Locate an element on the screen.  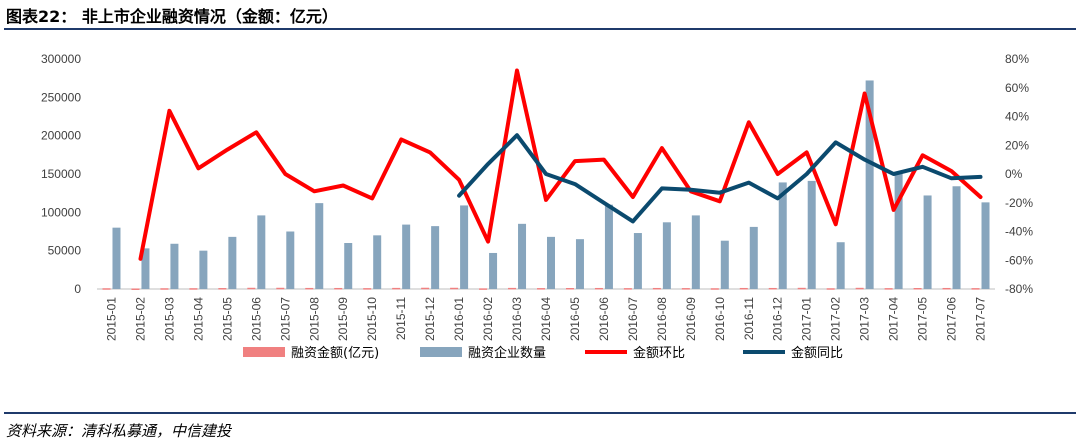
x-tick-label: 2017-05 is located at coordinates (923, 319).